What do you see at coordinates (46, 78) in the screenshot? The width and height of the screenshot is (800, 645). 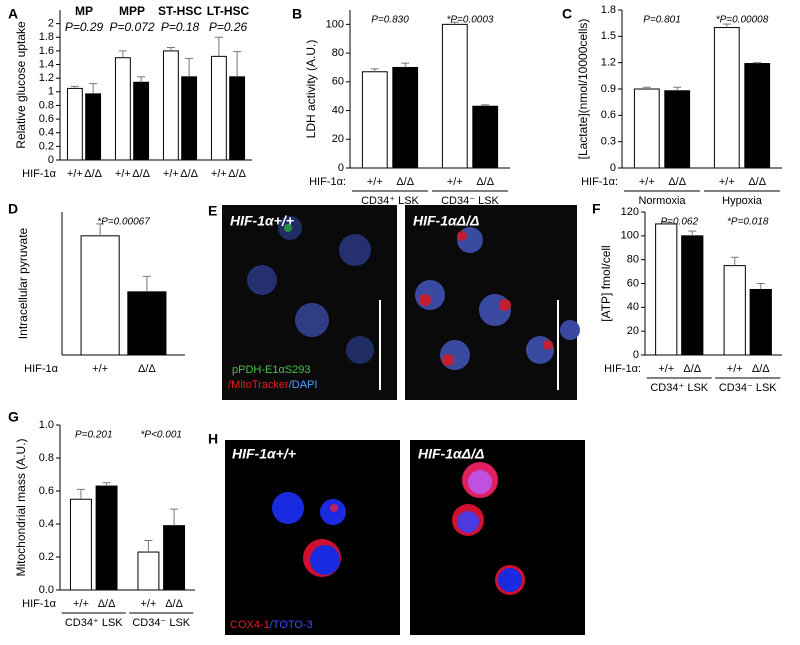 I see `y-tick-label: 1.2` at bounding box center [46, 78].